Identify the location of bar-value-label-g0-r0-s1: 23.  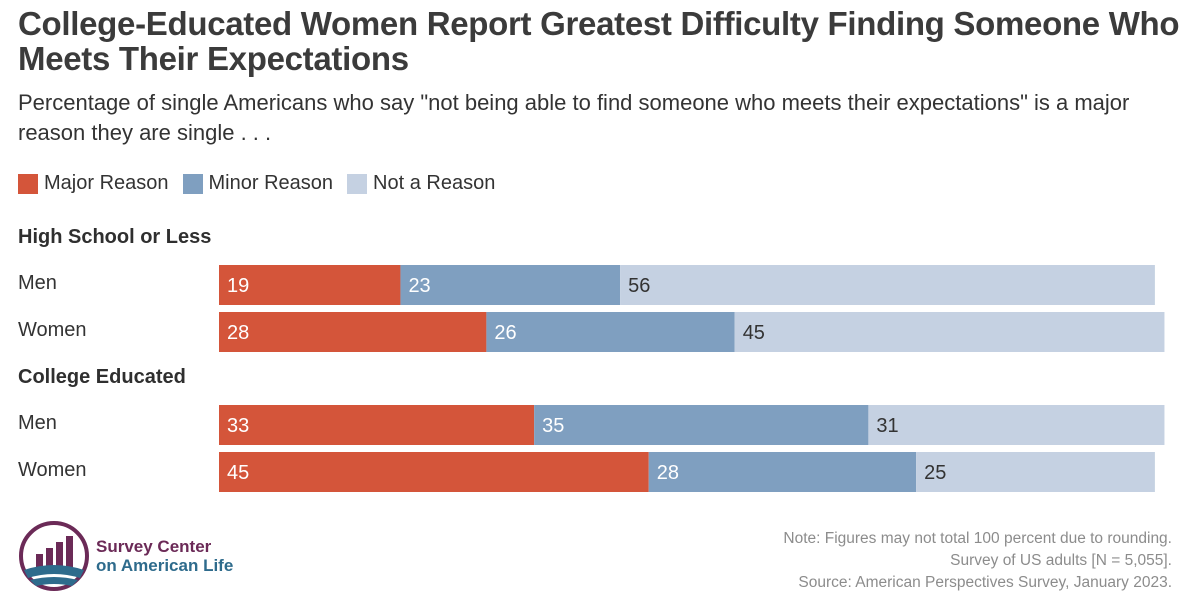
(419, 286).